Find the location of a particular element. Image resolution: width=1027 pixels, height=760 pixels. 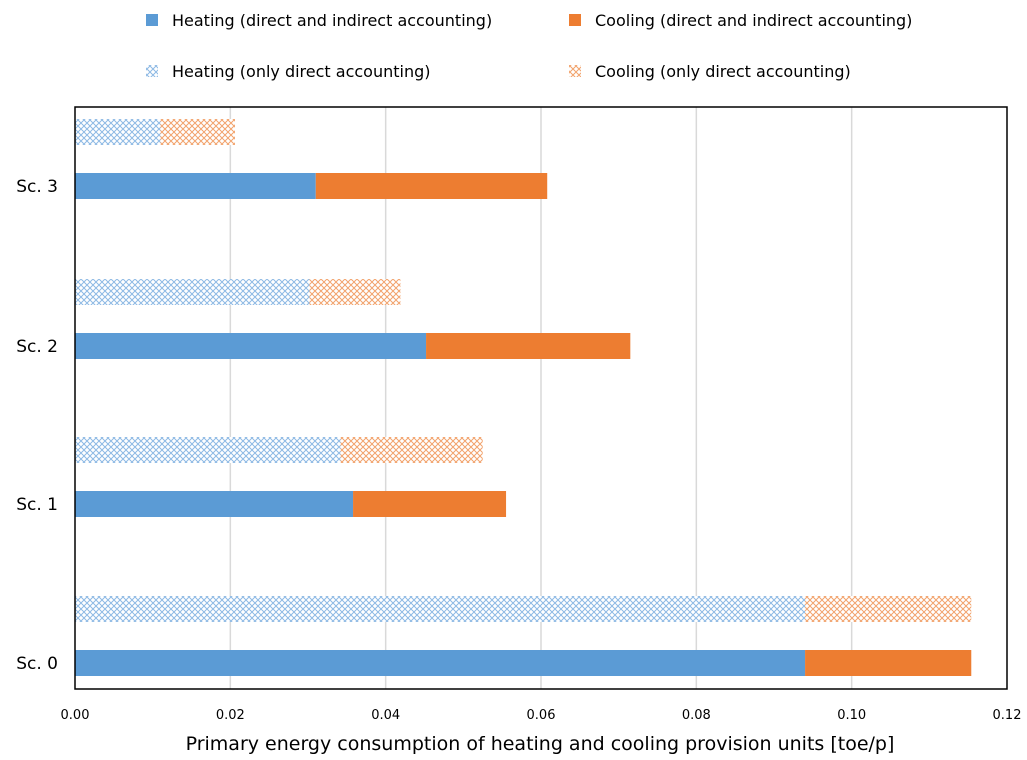

x-tick-label: 0.08 is located at coordinates (696, 715).